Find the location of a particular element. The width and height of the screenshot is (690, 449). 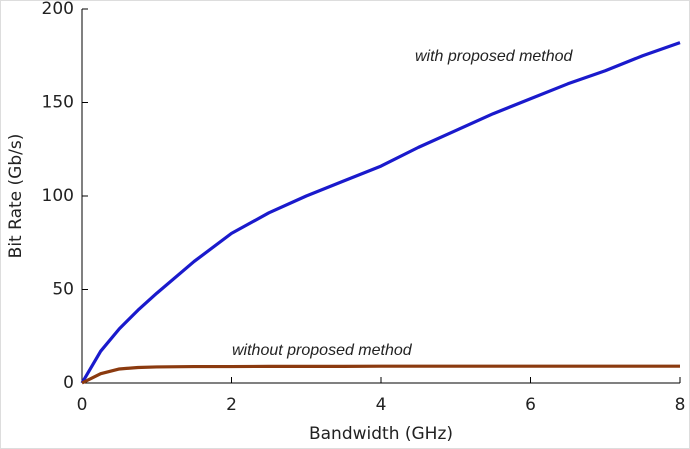

y-tick-label: 0 is located at coordinates (68, 383).